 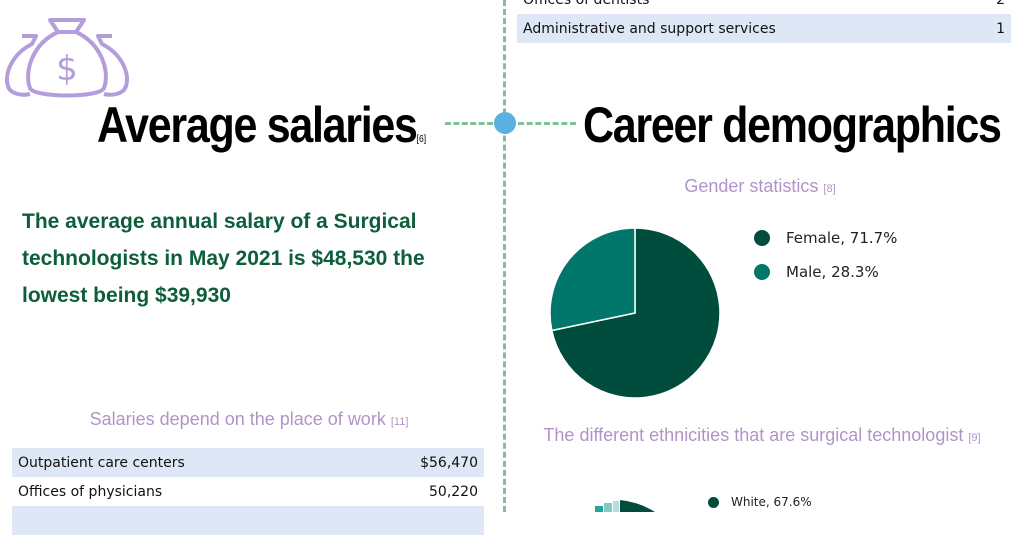 I want to click on vertical-divider, so click(x=504, y=256).